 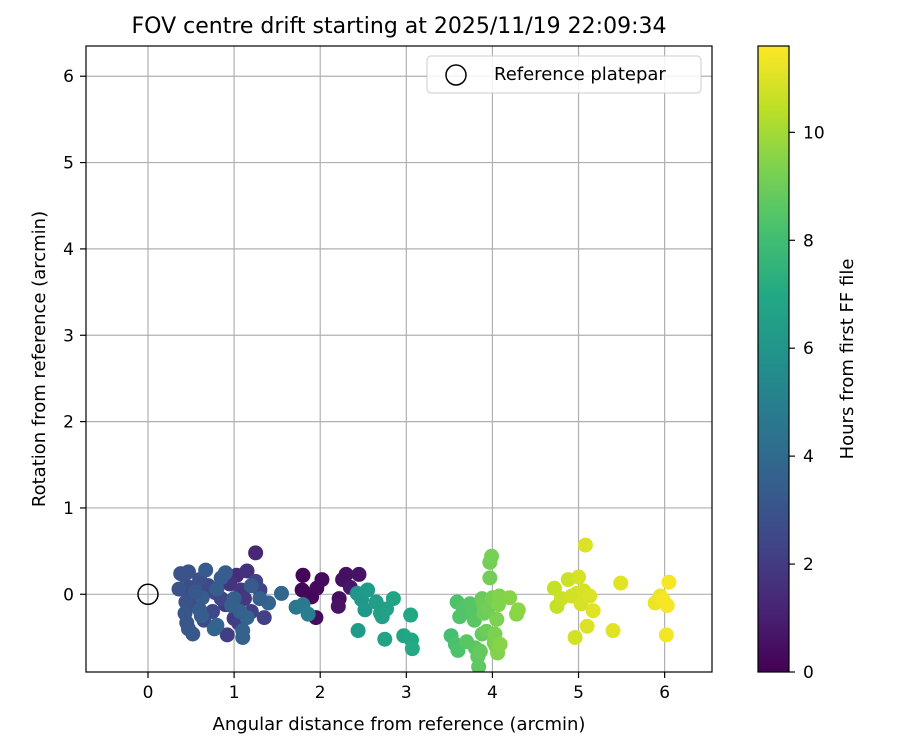 What do you see at coordinates (808, 349) in the screenshot?
I see `colorbar-tick-label: 6` at bounding box center [808, 349].